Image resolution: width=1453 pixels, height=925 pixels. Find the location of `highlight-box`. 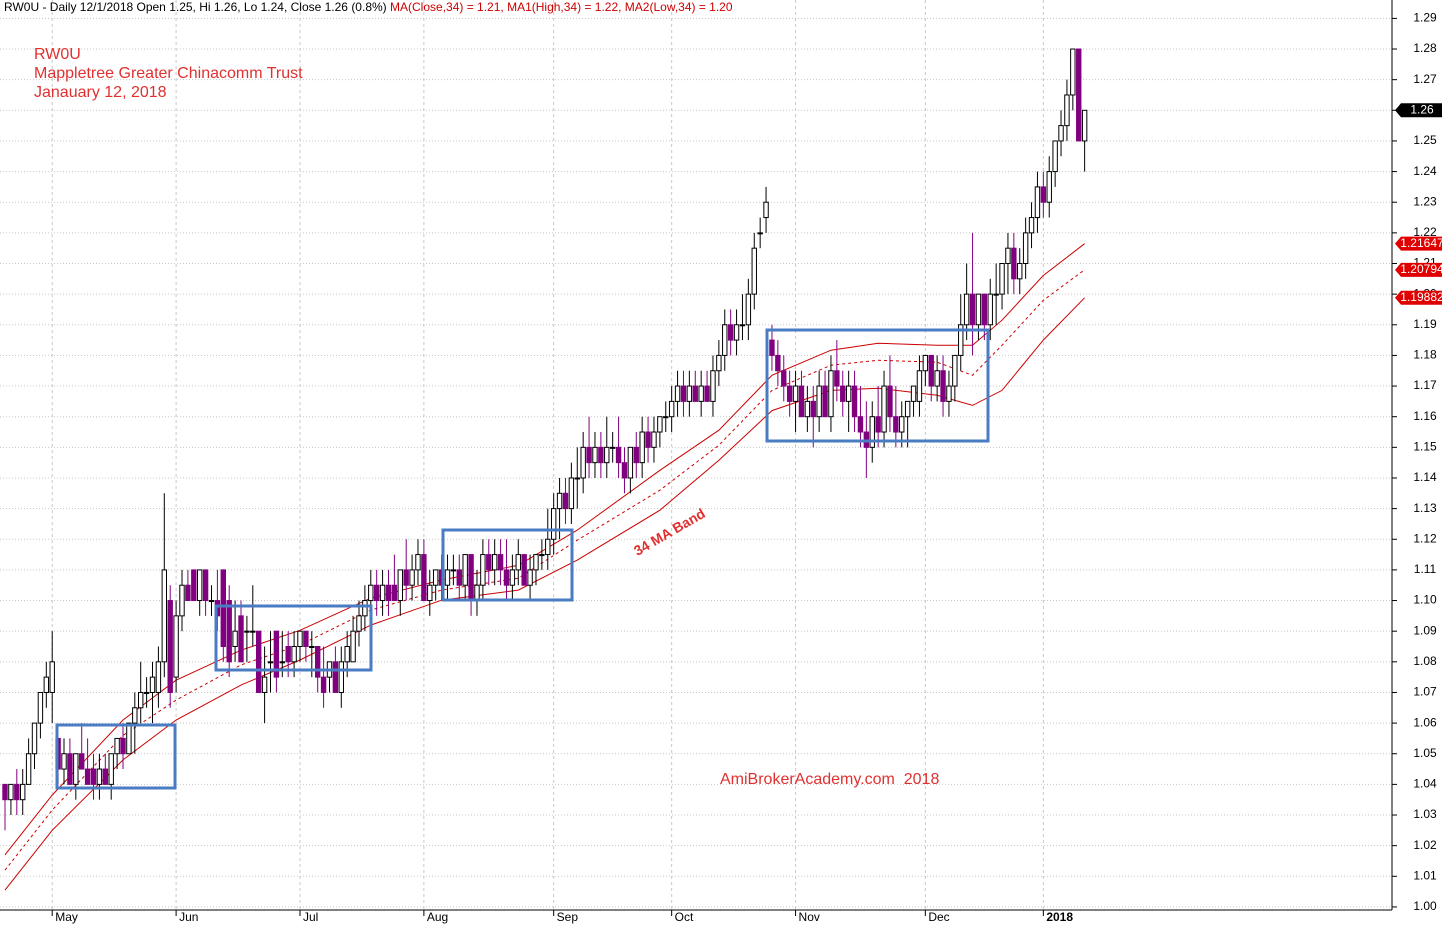

highlight-box is located at coordinates (507, 565).